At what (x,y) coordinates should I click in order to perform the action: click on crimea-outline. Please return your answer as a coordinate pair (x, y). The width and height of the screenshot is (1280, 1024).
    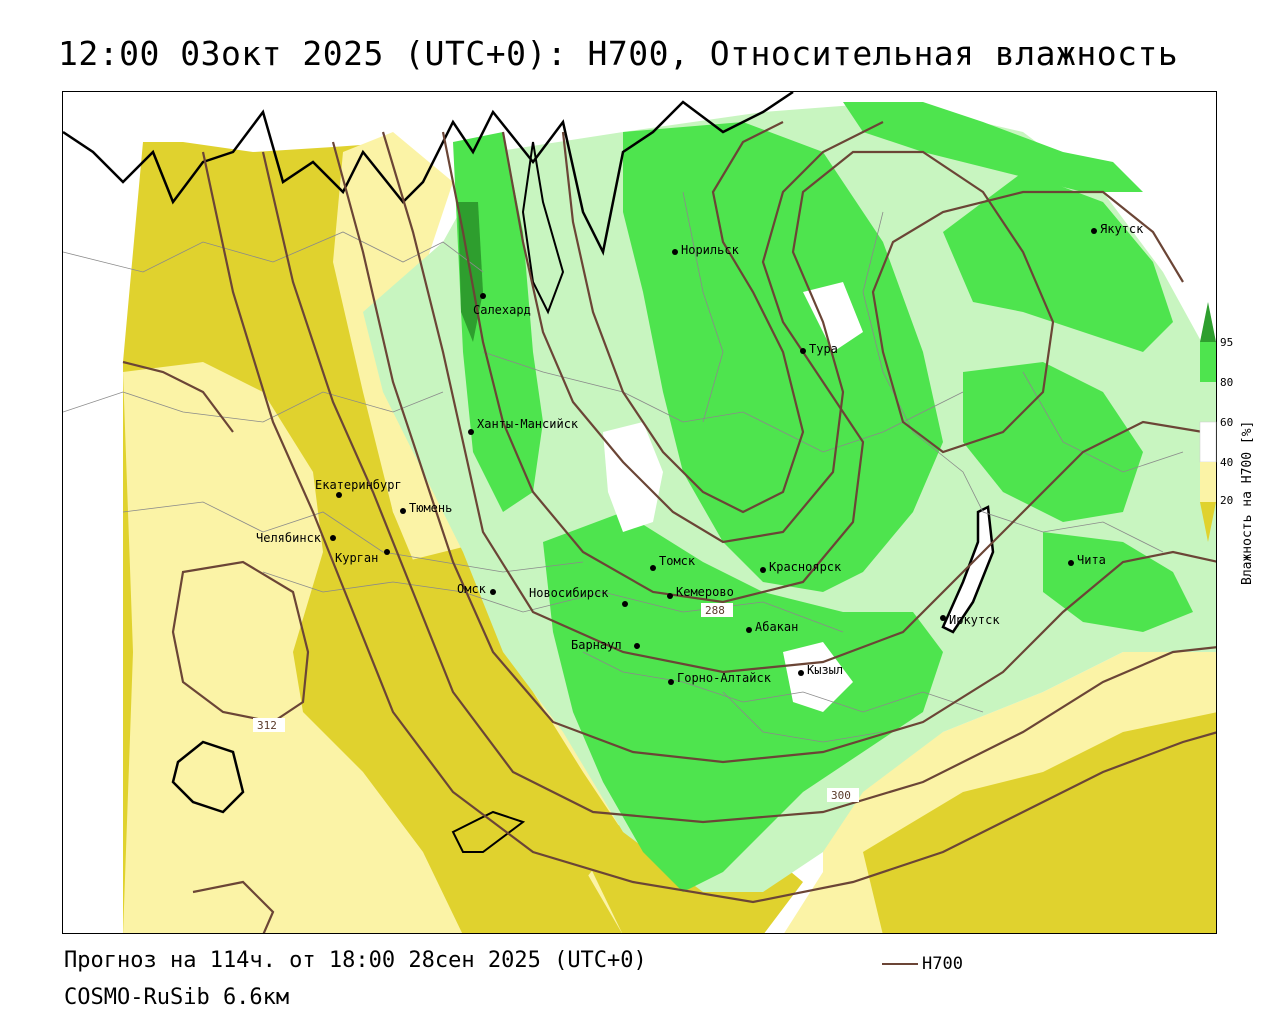
    Looking at the image, I should click on (208, 777).